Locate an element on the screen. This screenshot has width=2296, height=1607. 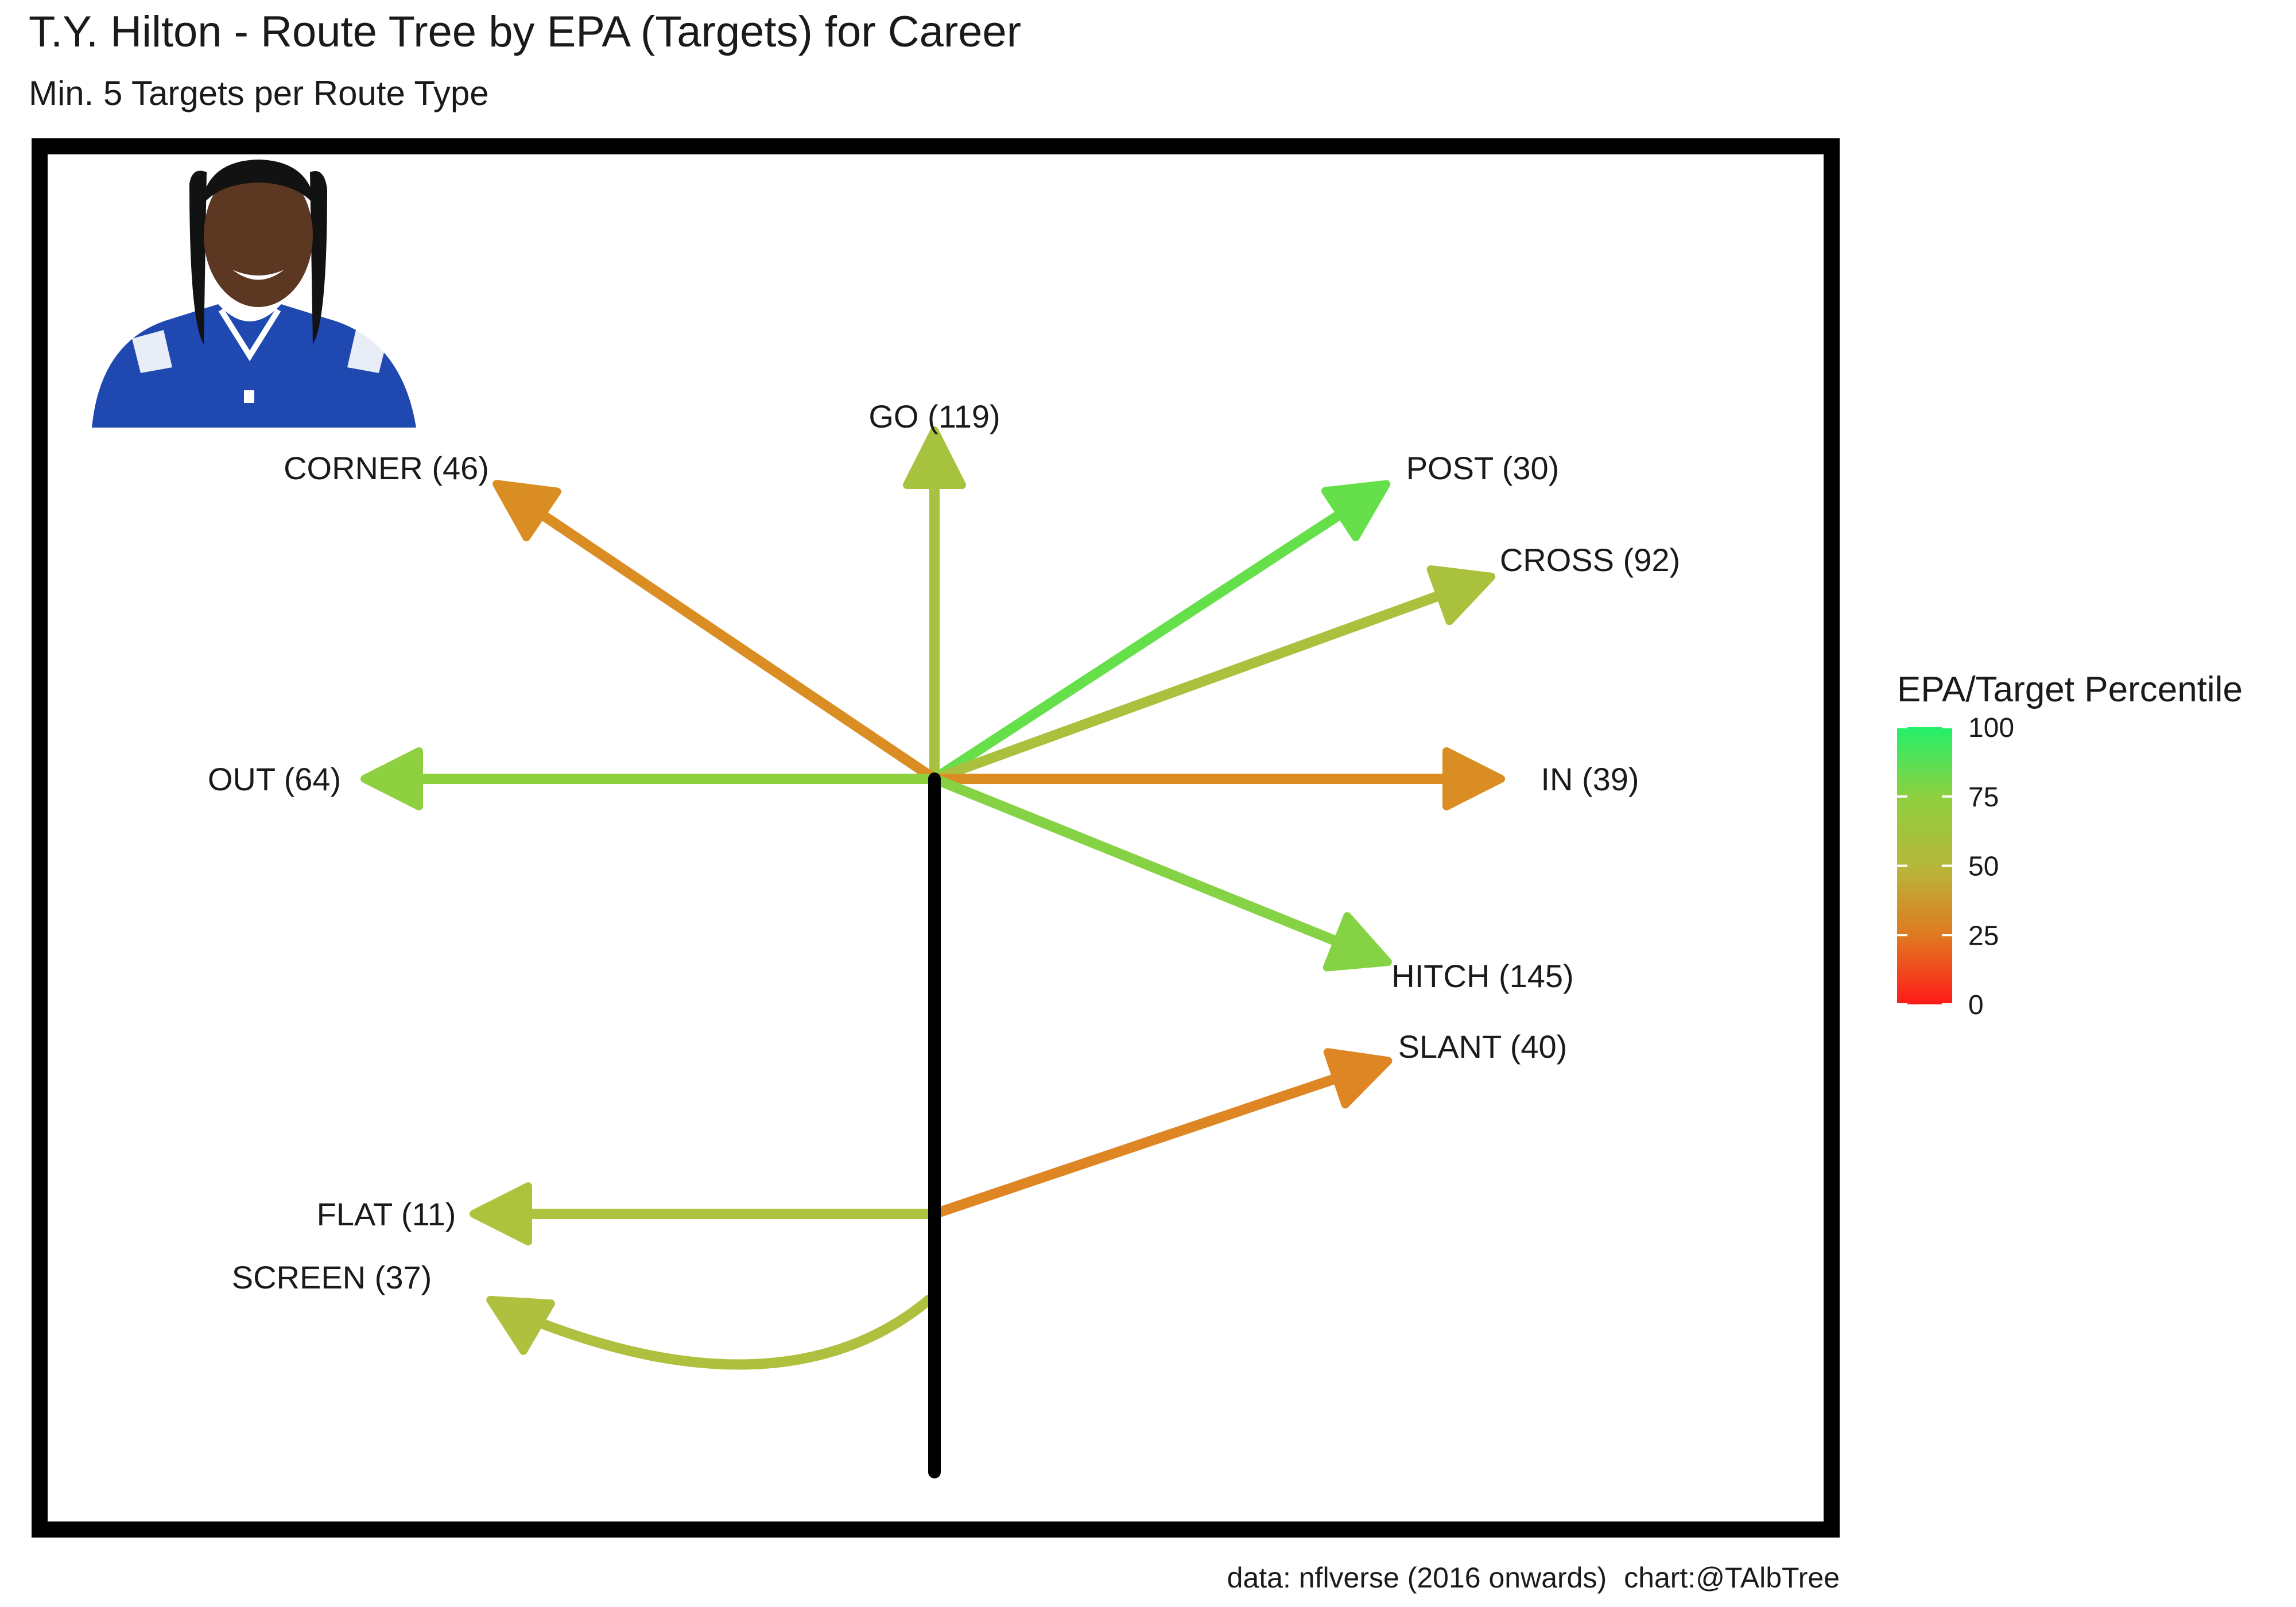
route-line-hitch is located at coordinates (1153, 867).